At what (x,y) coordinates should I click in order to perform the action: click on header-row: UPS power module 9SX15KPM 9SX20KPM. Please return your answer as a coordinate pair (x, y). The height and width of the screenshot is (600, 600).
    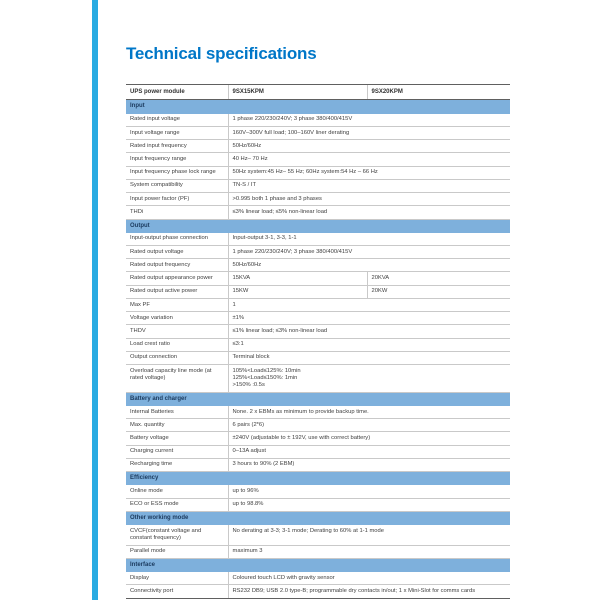
    Looking at the image, I should click on (318, 92).